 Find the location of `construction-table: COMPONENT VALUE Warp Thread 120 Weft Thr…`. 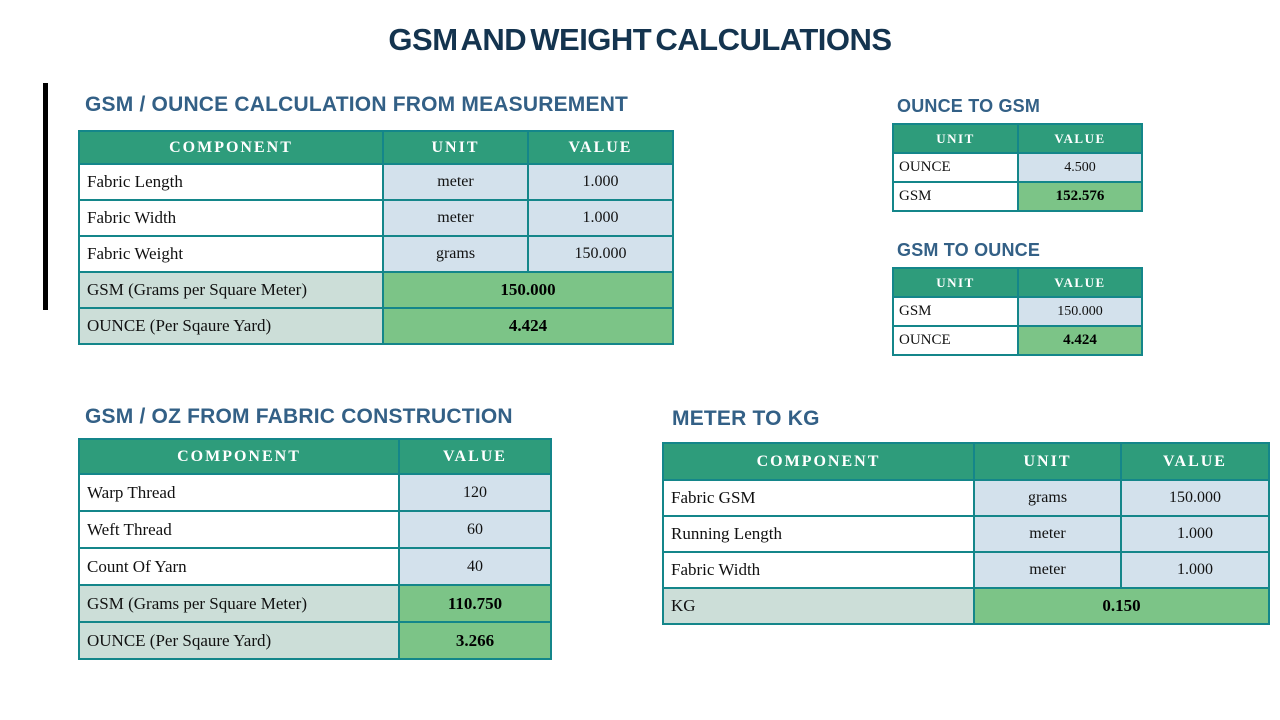

construction-table: COMPONENT VALUE Warp Thread 120 Weft Thr… is located at coordinates (315, 549).